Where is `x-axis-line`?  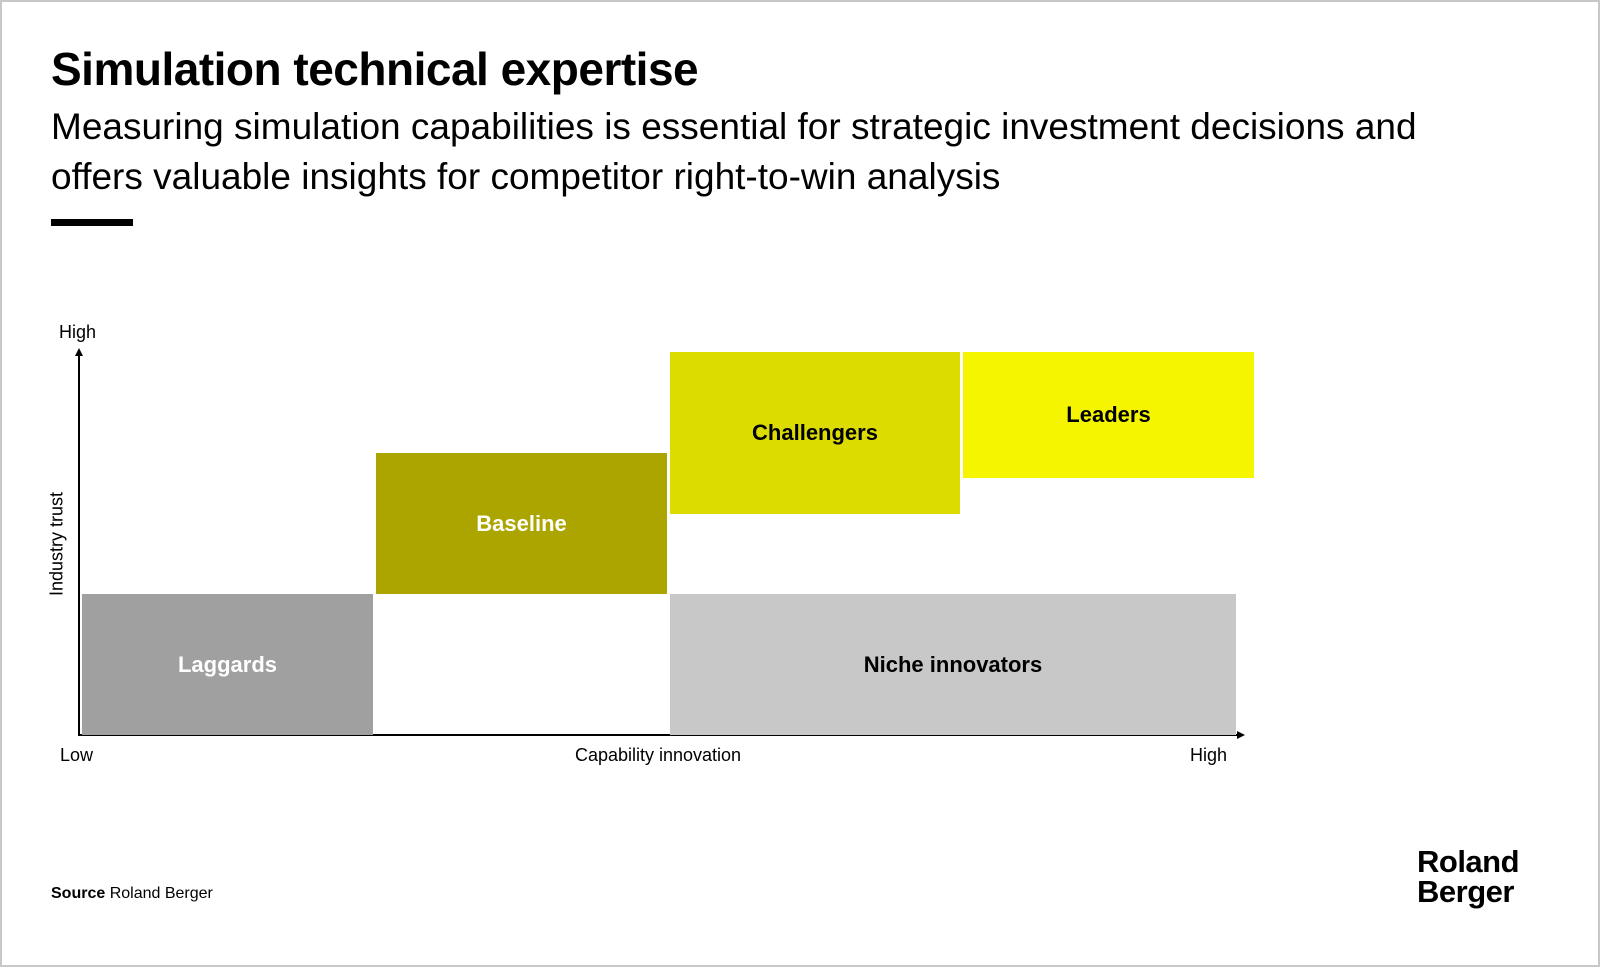
x-axis-line is located at coordinates (659, 735).